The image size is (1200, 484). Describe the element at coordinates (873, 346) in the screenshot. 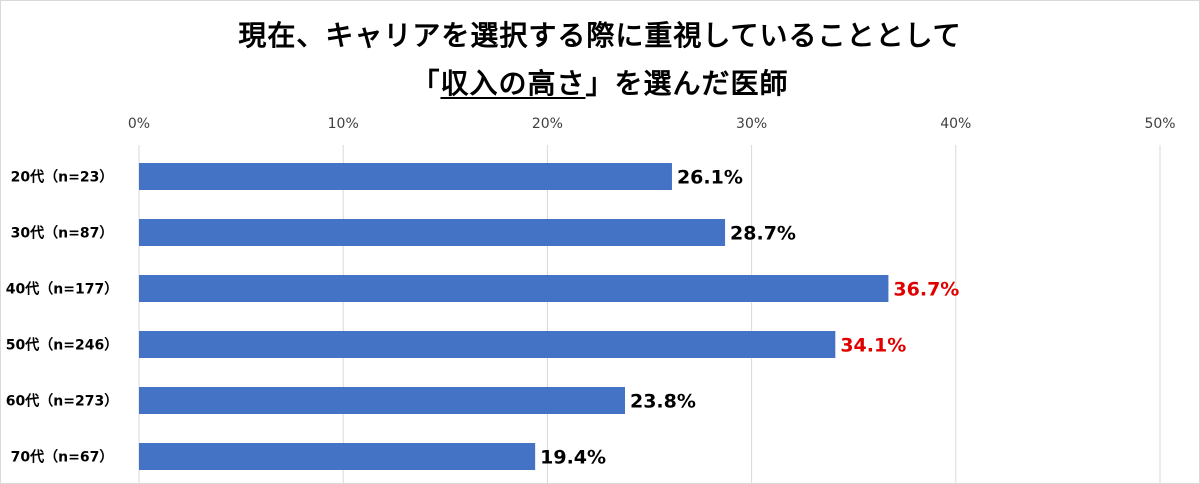

I see `value-label: 34.1%` at that location.